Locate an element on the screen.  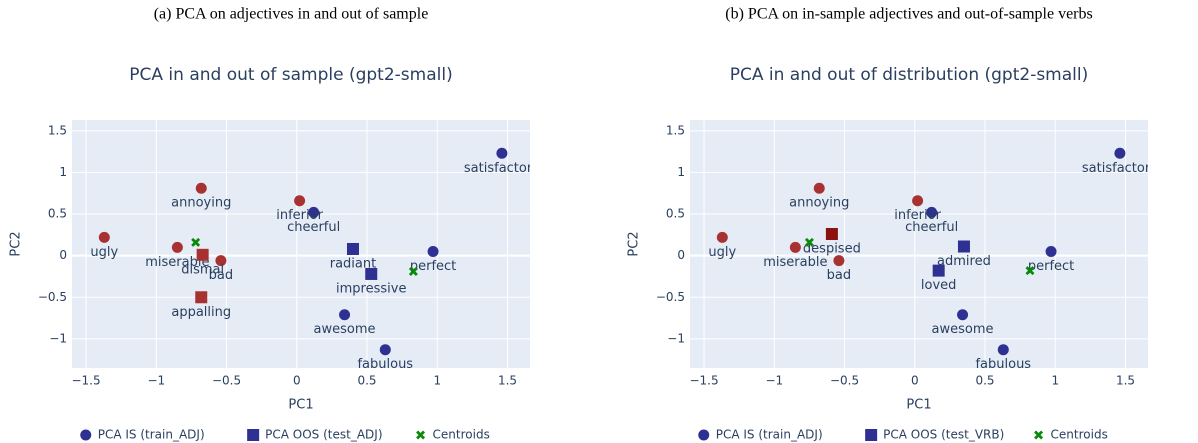
y-tick-label: 0 is located at coordinates (63, 255).